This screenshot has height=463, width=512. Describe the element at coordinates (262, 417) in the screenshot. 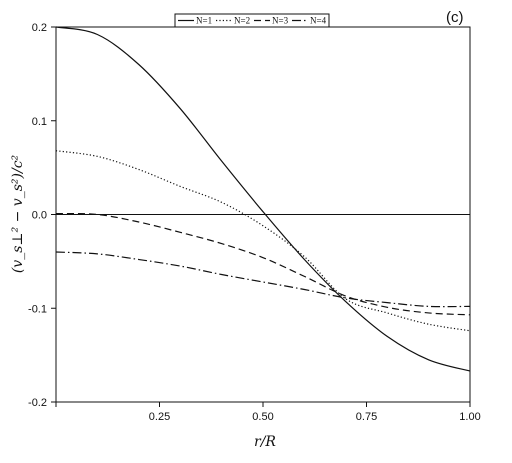

I see `x-tick-label: 0.50` at that location.